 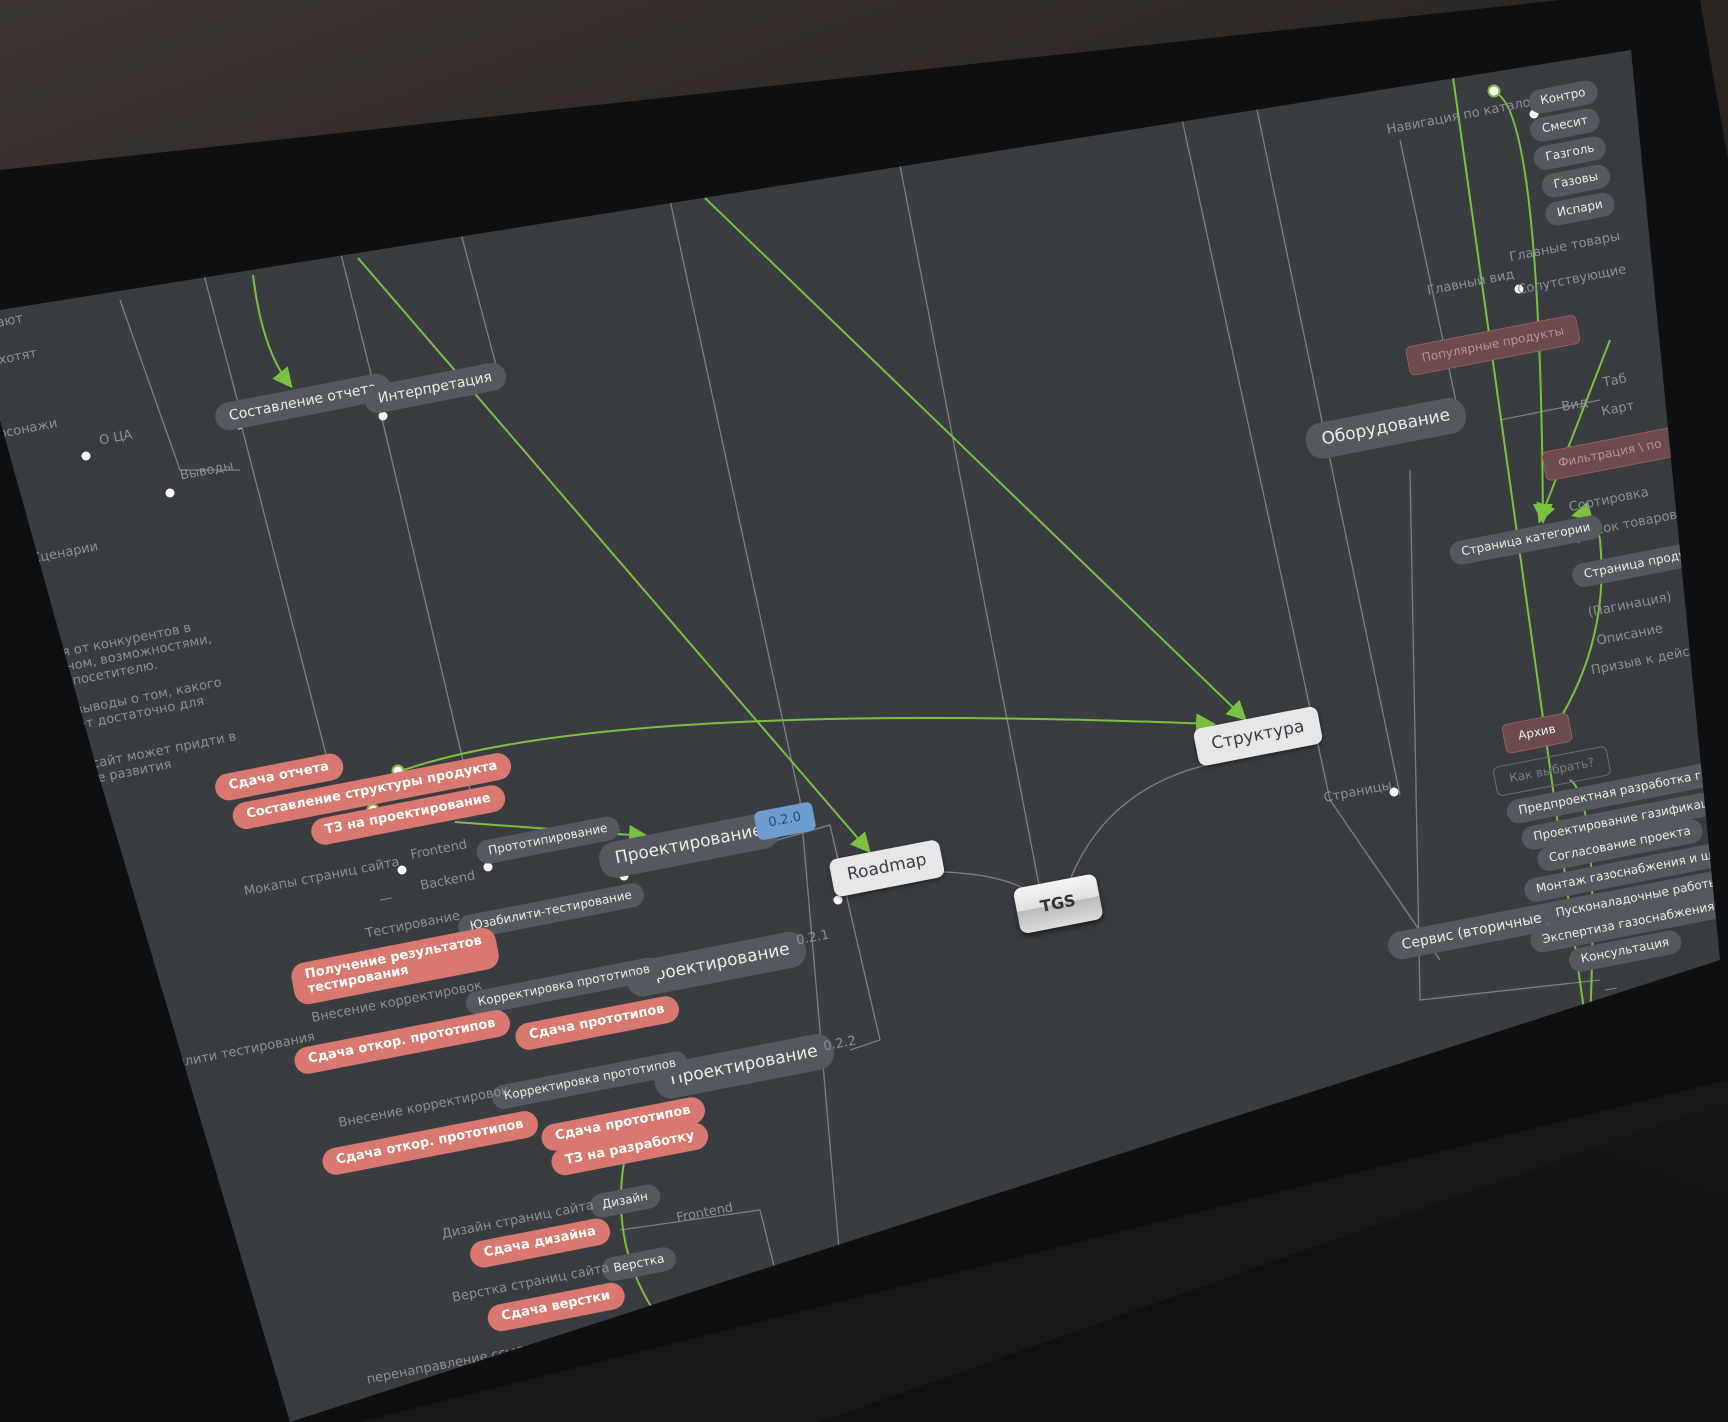 What do you see at coordinates (386, 899) in the screenshot?
I see `node-label: —` at bounding box center [386, 899].